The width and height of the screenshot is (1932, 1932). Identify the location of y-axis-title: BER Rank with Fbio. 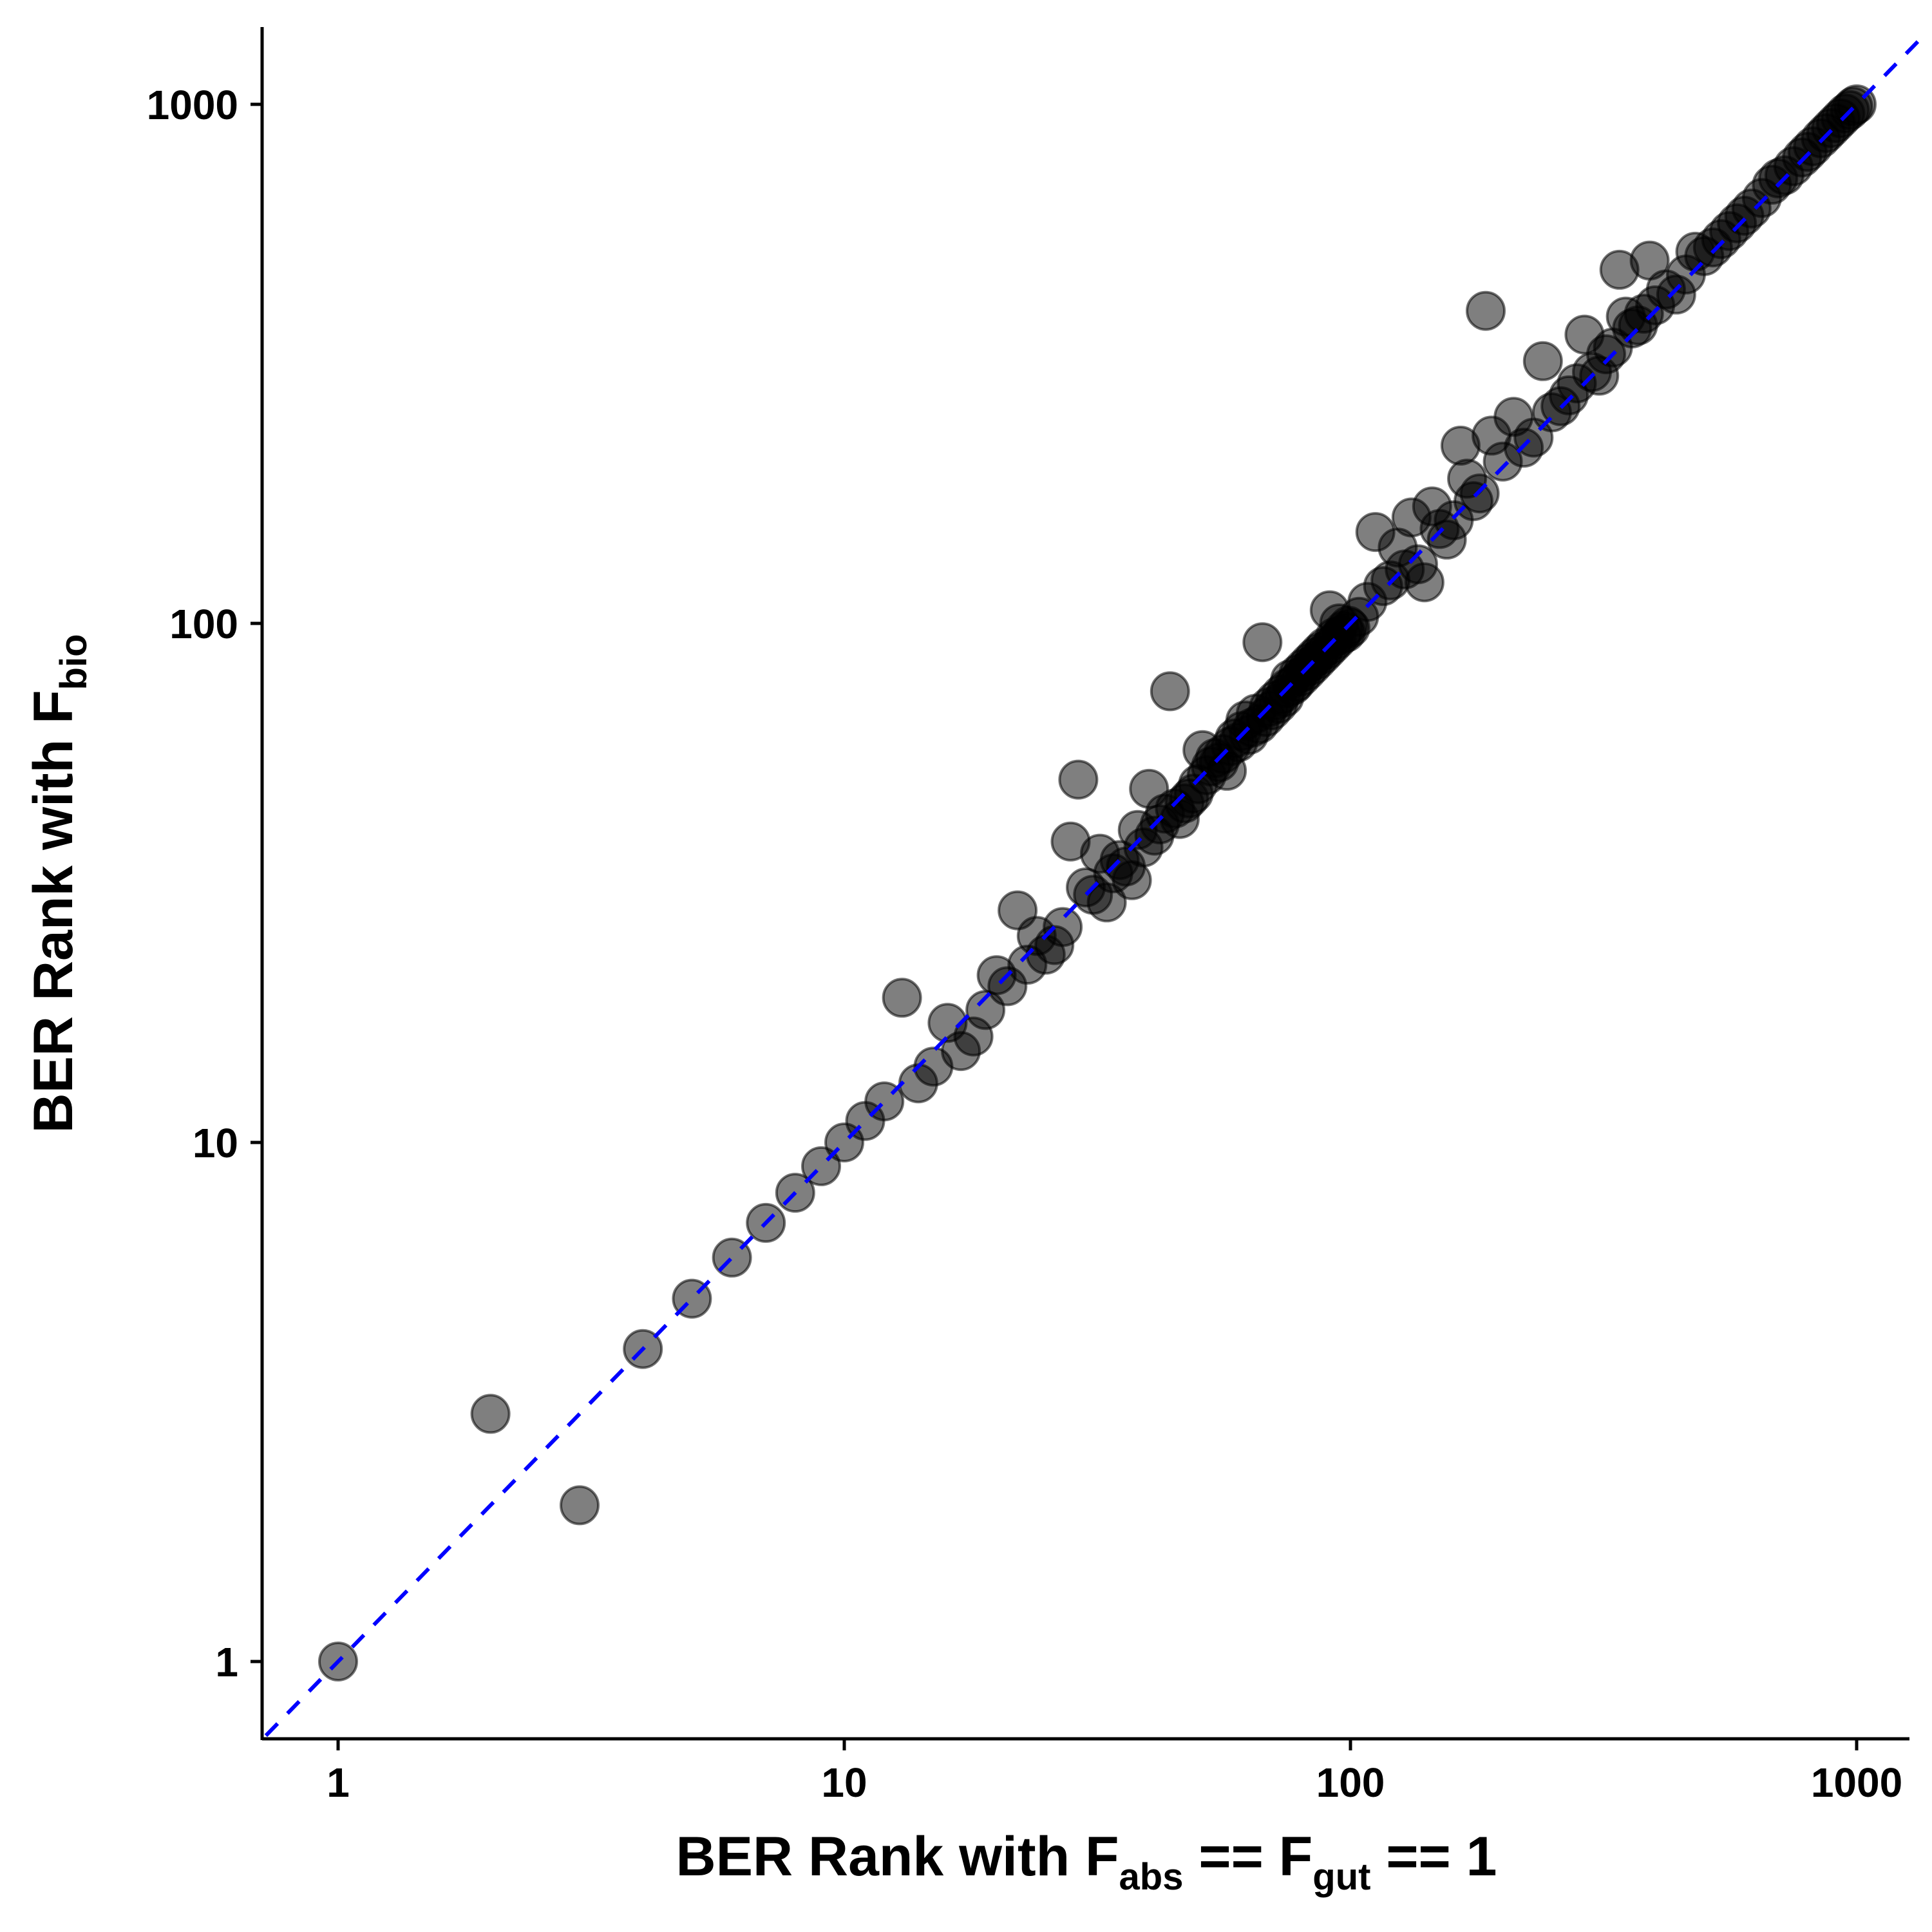
(59, 883).